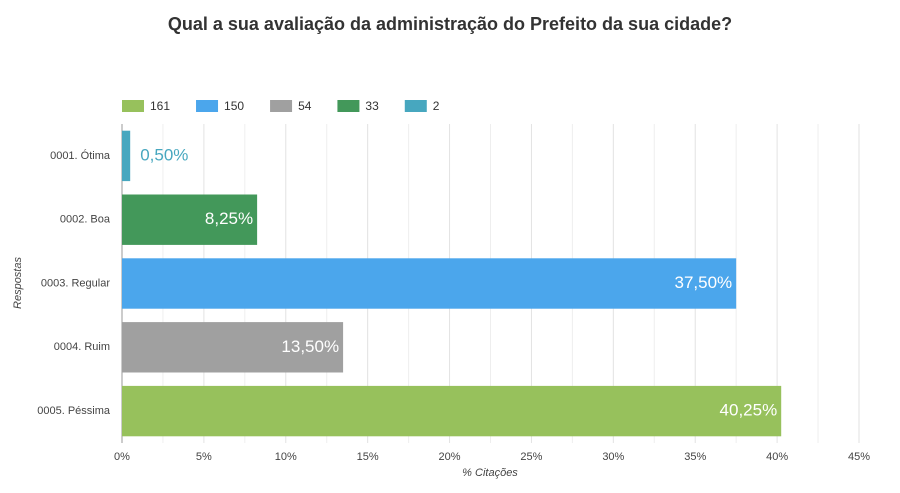 The width and height of the screenshot is (900, 493). I want to click on legend-label: 150, so click(234, 106).